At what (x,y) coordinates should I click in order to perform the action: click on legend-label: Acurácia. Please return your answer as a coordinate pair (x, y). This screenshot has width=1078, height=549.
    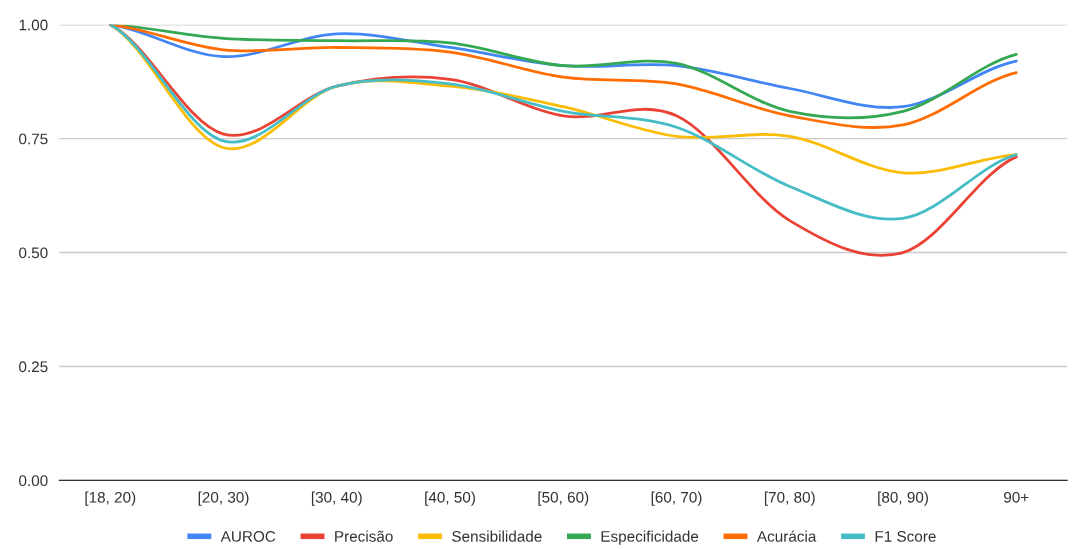
    Looking at the image, I should click on (786, 536).